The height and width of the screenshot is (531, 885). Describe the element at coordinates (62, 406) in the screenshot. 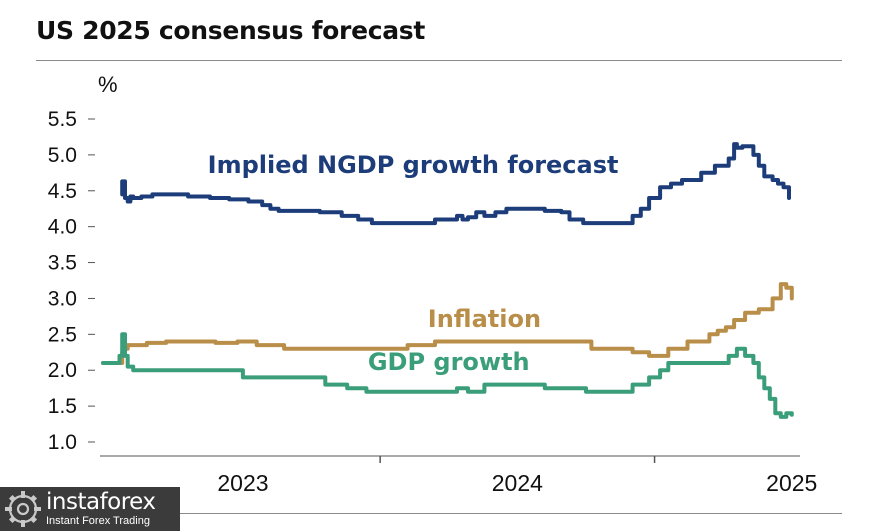

I see `y-tick-label: 1.5` at that location.